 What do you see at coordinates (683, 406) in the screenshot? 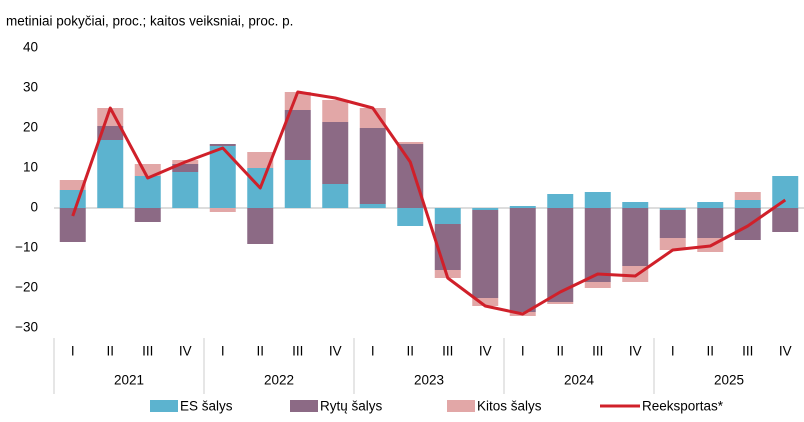
I see `legend-label: Reeksportas*` at bounding box center [683, 406].